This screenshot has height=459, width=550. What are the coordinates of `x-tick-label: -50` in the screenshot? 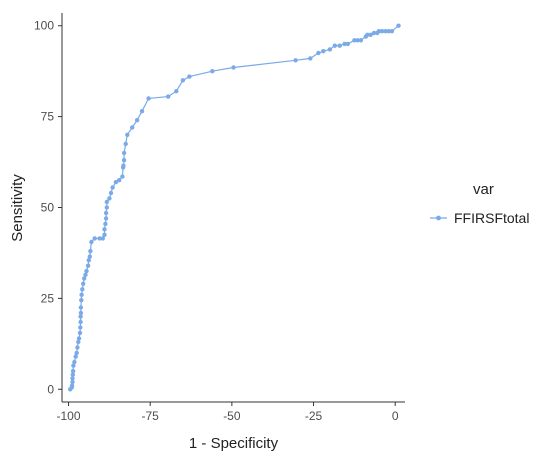 It's located at (232, 416).